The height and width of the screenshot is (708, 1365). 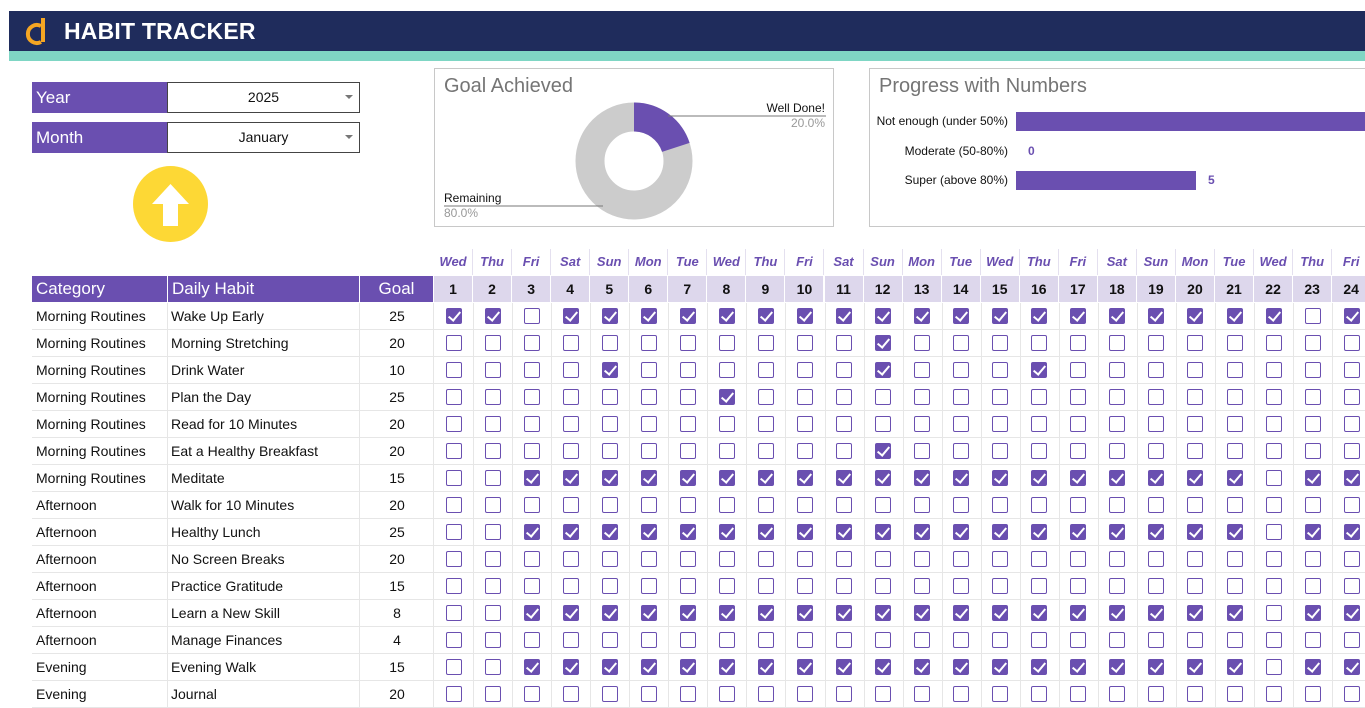 I want to click on chevron-down-icon, so click(x=349, y=137).